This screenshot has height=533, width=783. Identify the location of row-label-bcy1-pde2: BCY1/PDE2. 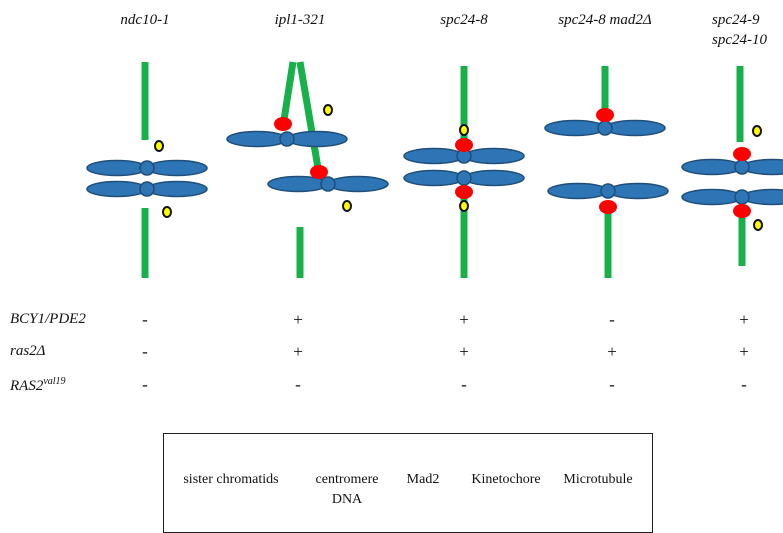
(48, 319).